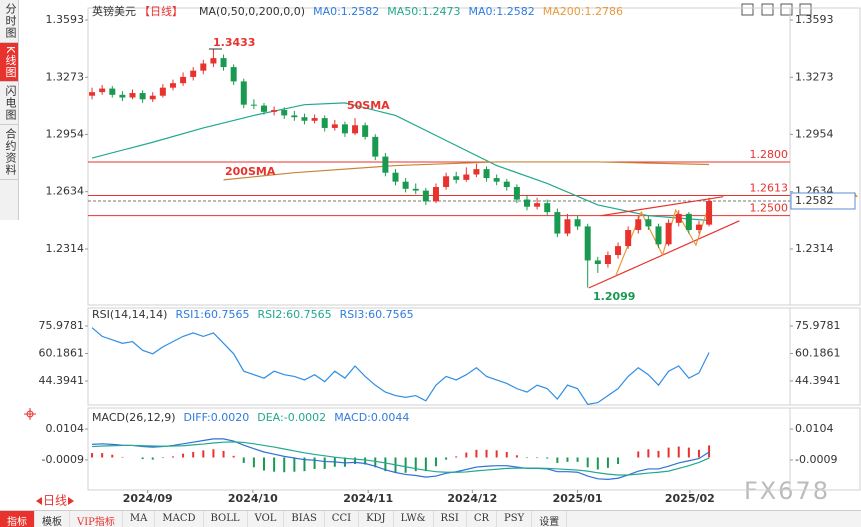  What do you see at coordinates (450, 519) in the screenshot?
I see `toolbar-item: RSI` at bounding box center [450, 519].